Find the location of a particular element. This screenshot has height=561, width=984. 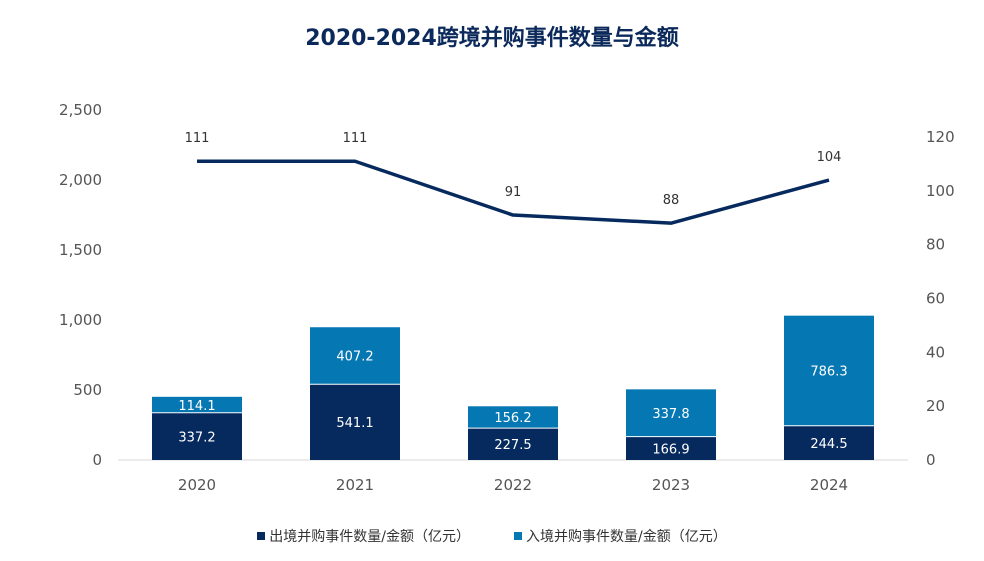

y-right-tick-label: 20 is located at coordinates (935, 406).